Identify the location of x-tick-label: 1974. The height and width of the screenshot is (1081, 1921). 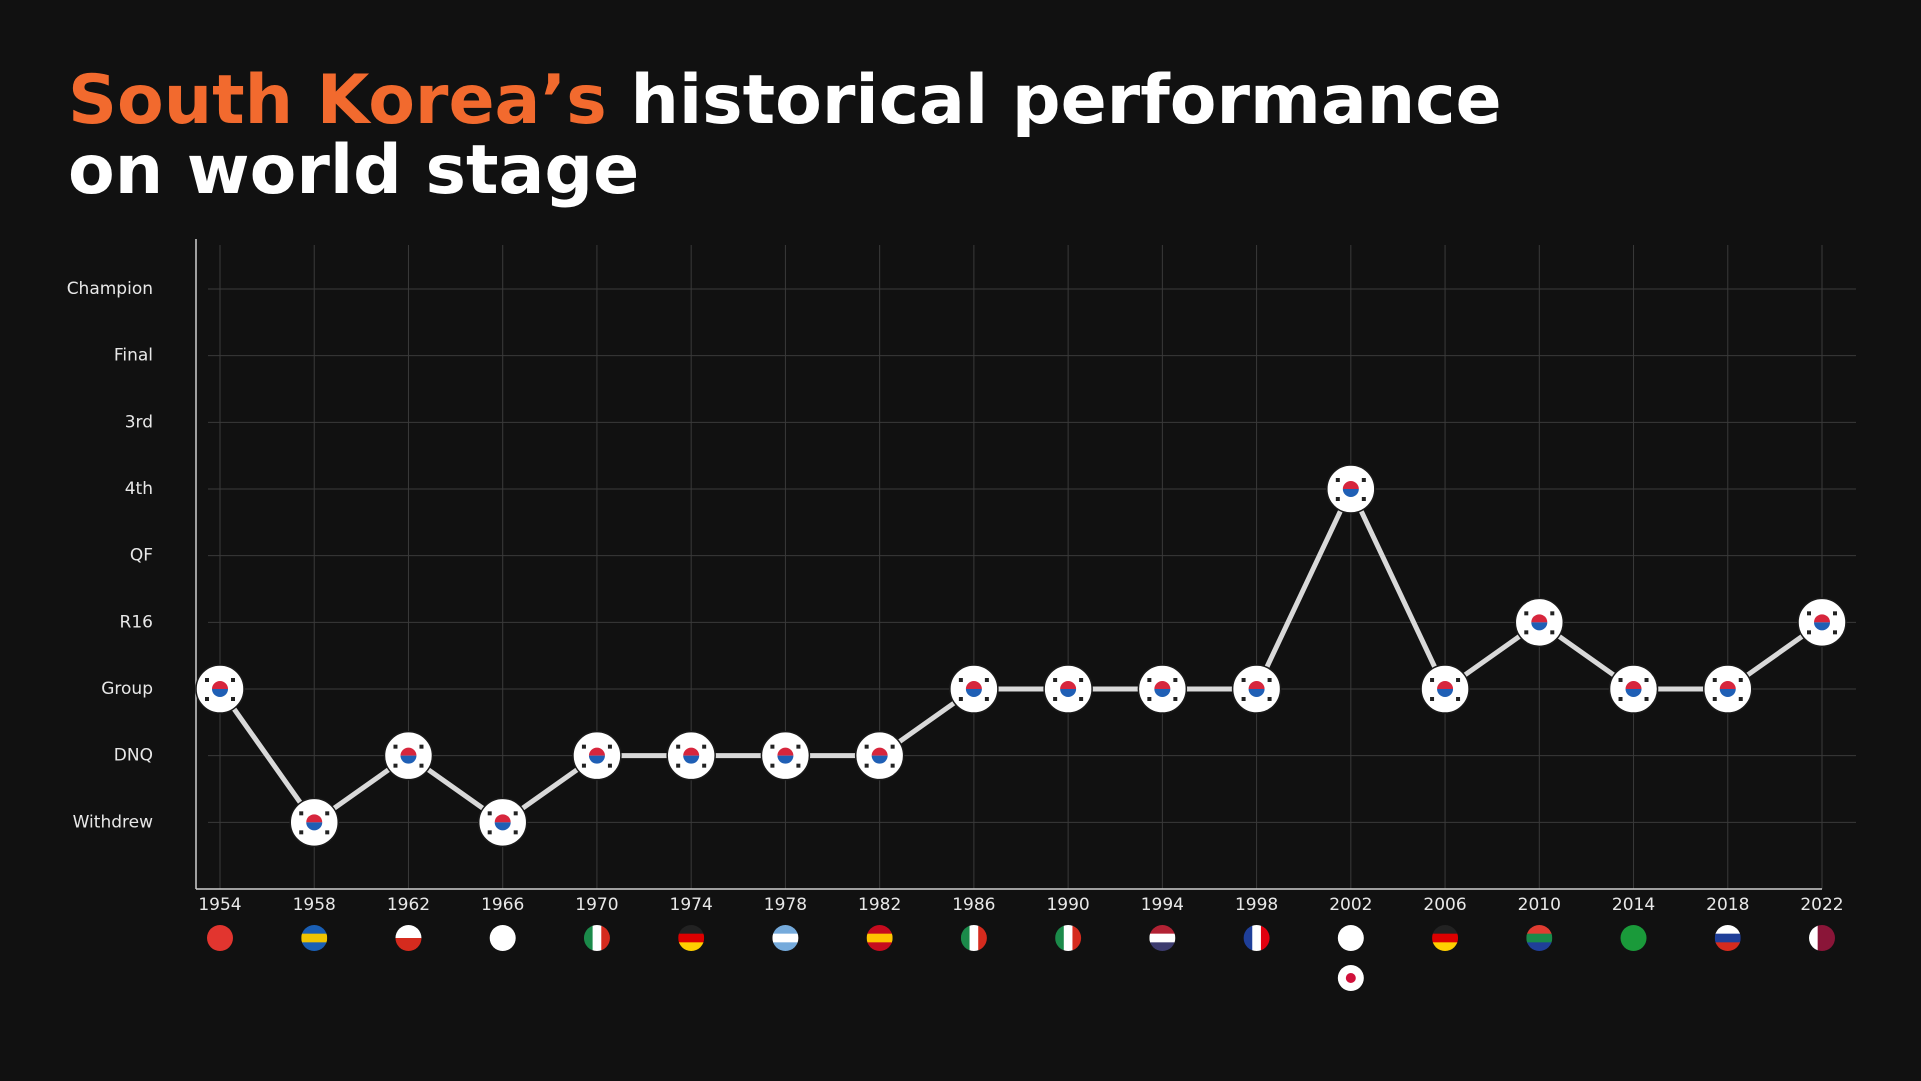
(691, 905).